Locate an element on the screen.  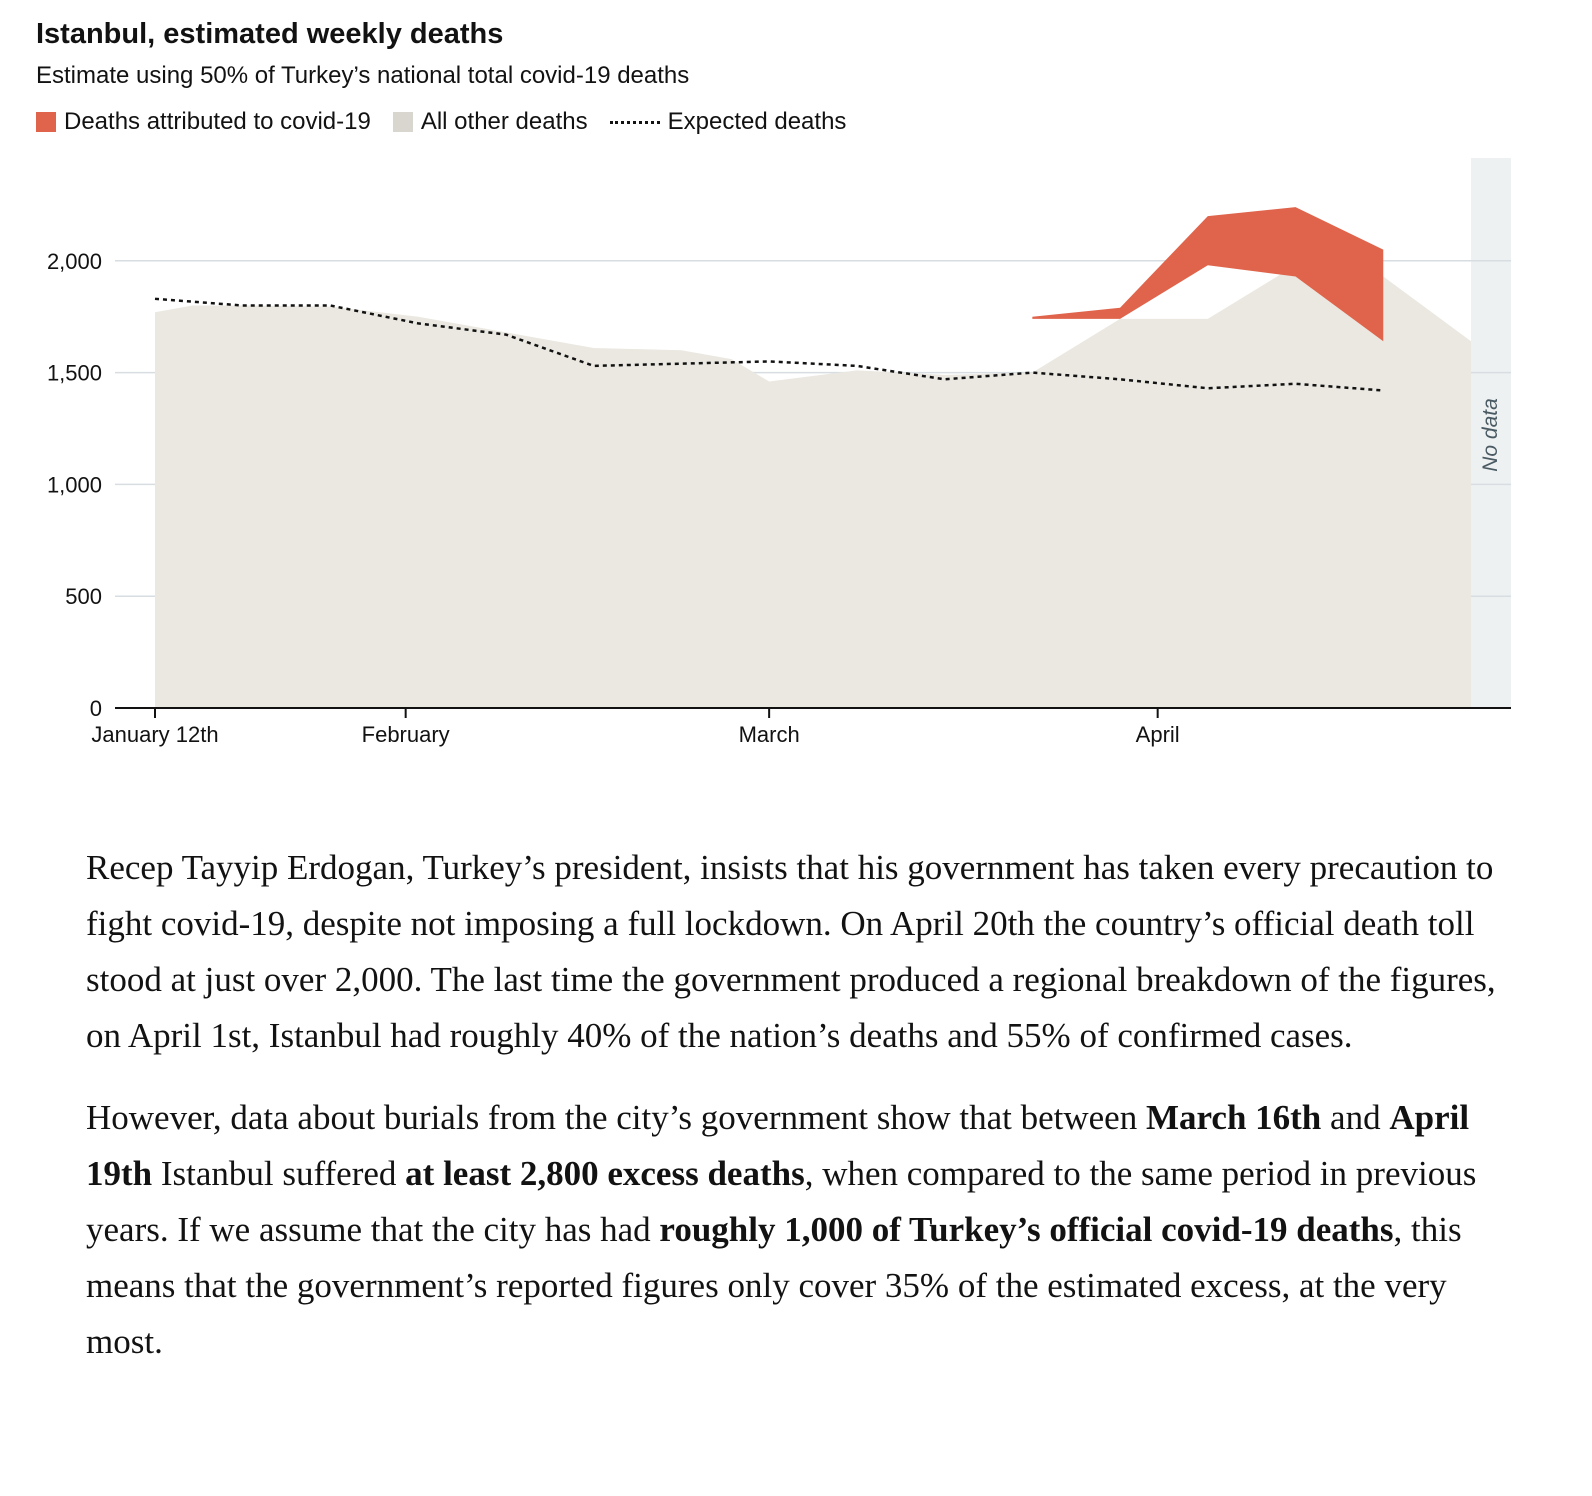
no-data-band is located at coordinates (1491, 433).